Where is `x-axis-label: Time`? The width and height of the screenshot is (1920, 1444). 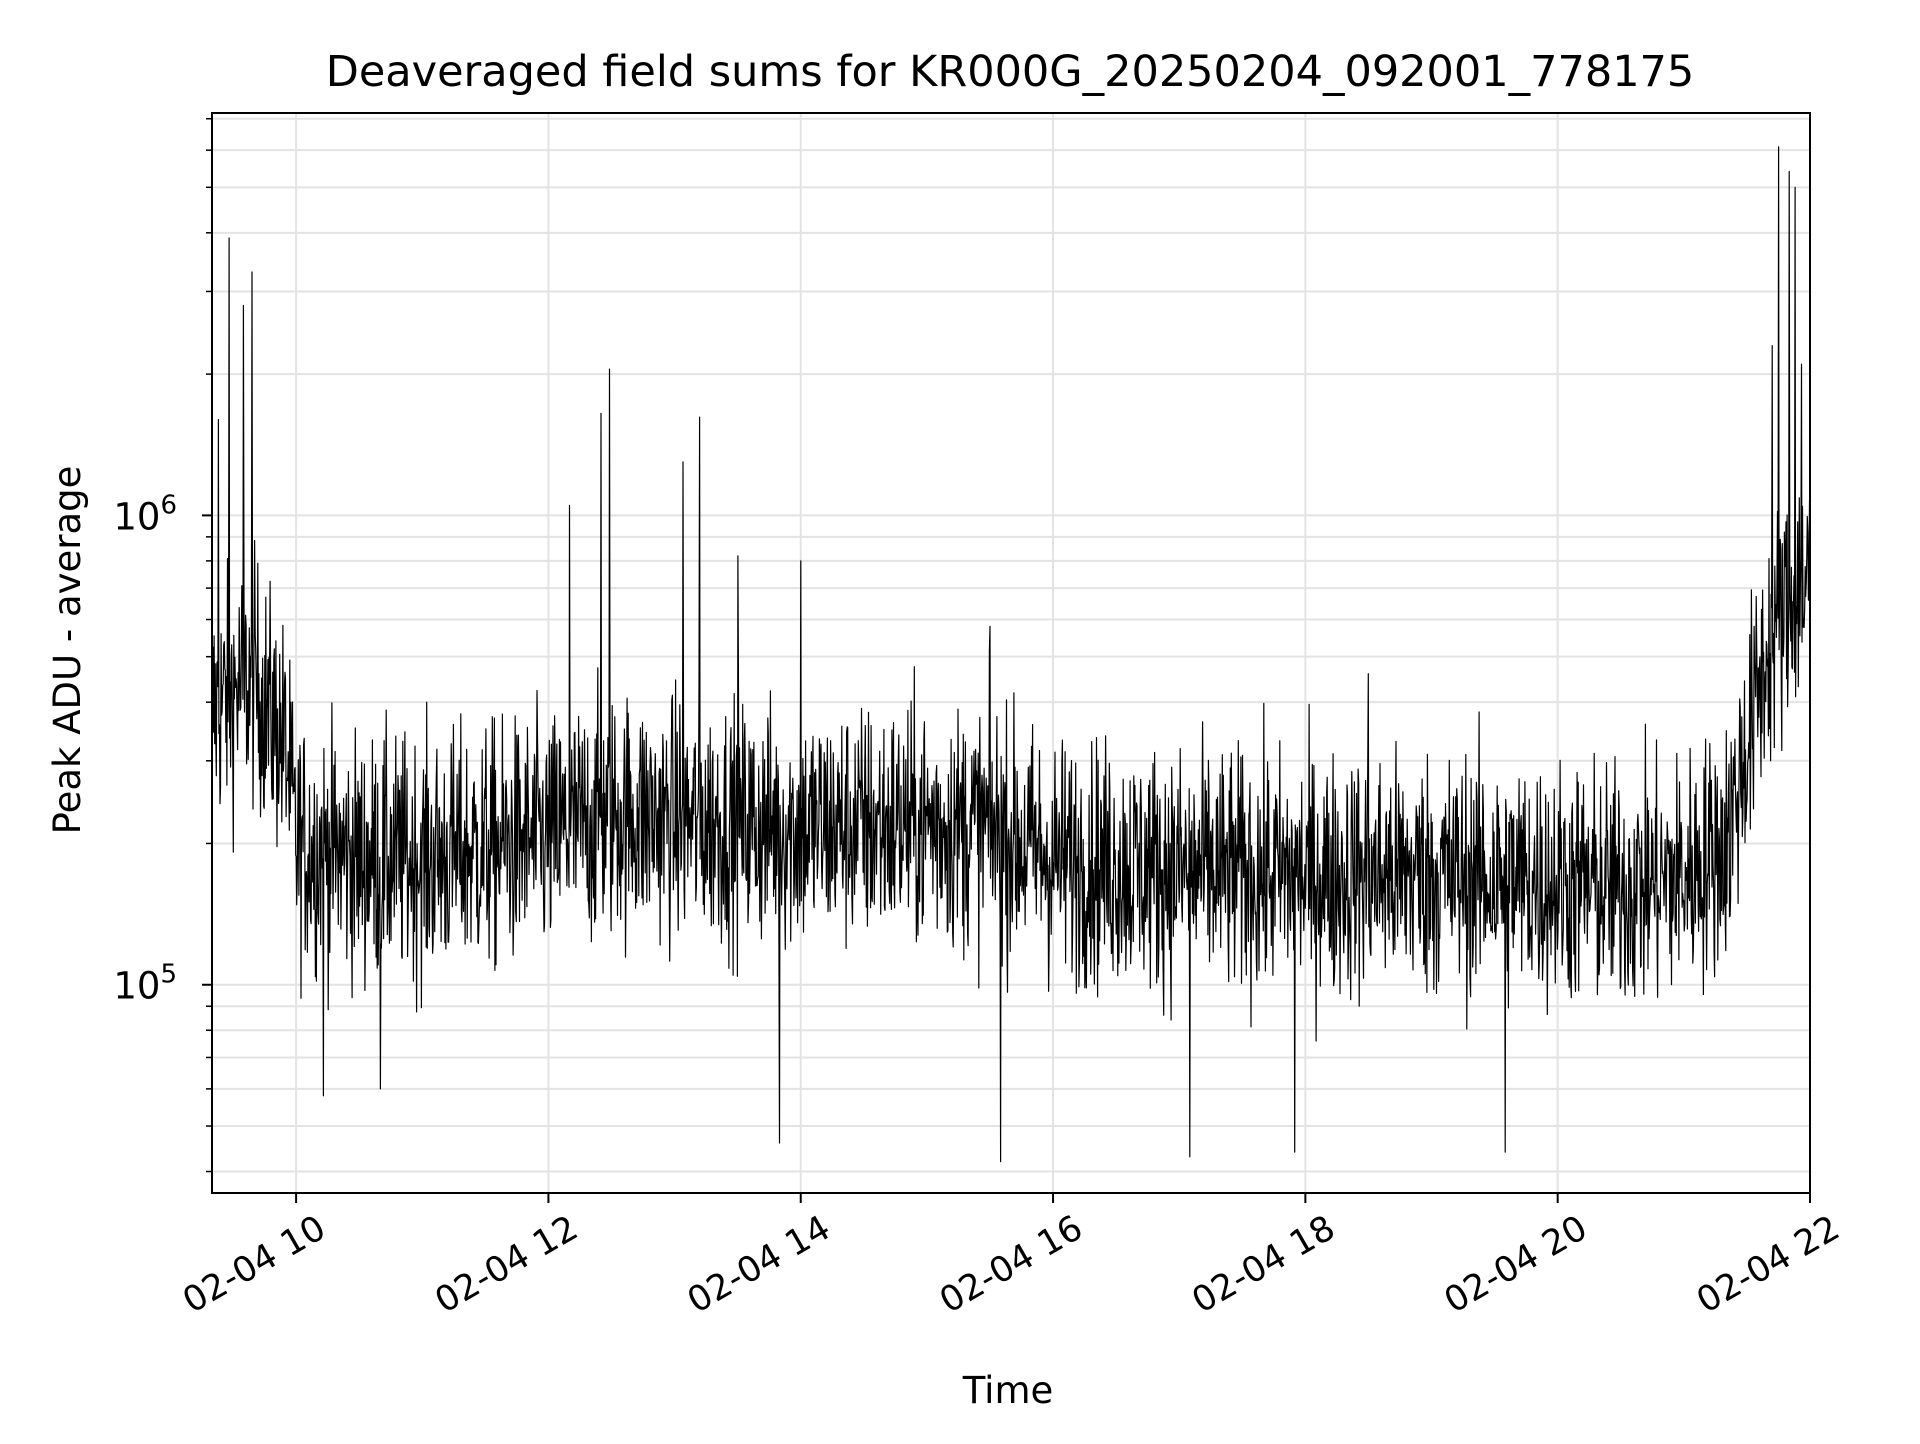 x-axis-label: Time is located at coordinates (1008, 1390).